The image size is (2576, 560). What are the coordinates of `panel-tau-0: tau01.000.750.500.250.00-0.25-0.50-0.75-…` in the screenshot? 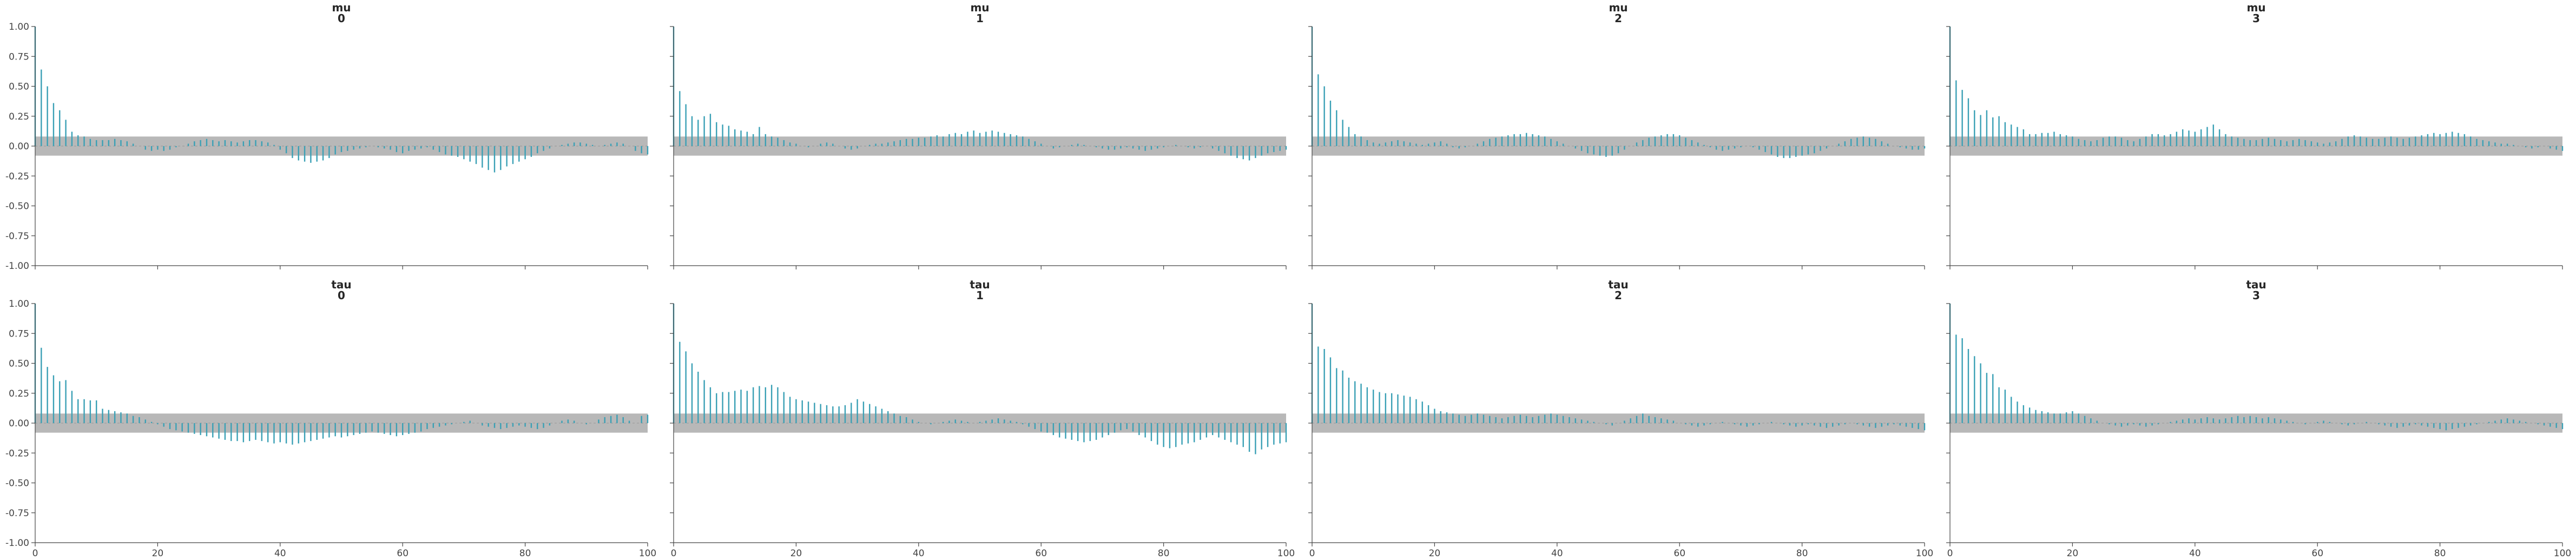 It's located at (330, 418).